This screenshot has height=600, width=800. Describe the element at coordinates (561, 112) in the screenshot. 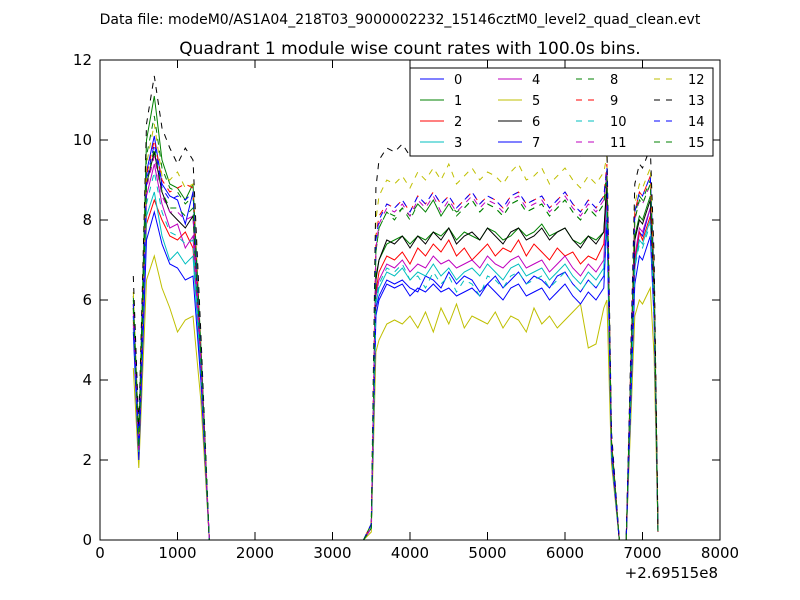

I see `legend-box` at that location.